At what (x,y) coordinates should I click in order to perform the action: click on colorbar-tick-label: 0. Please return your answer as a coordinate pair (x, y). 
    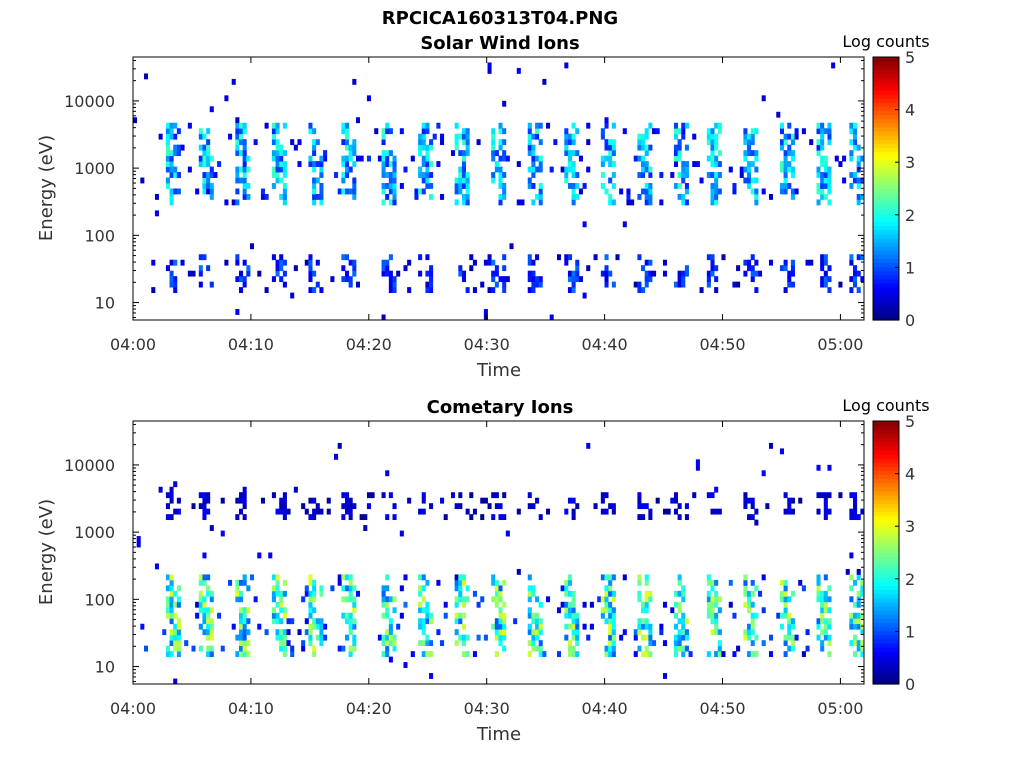
    Looking at the image, I should click on (910, 684).